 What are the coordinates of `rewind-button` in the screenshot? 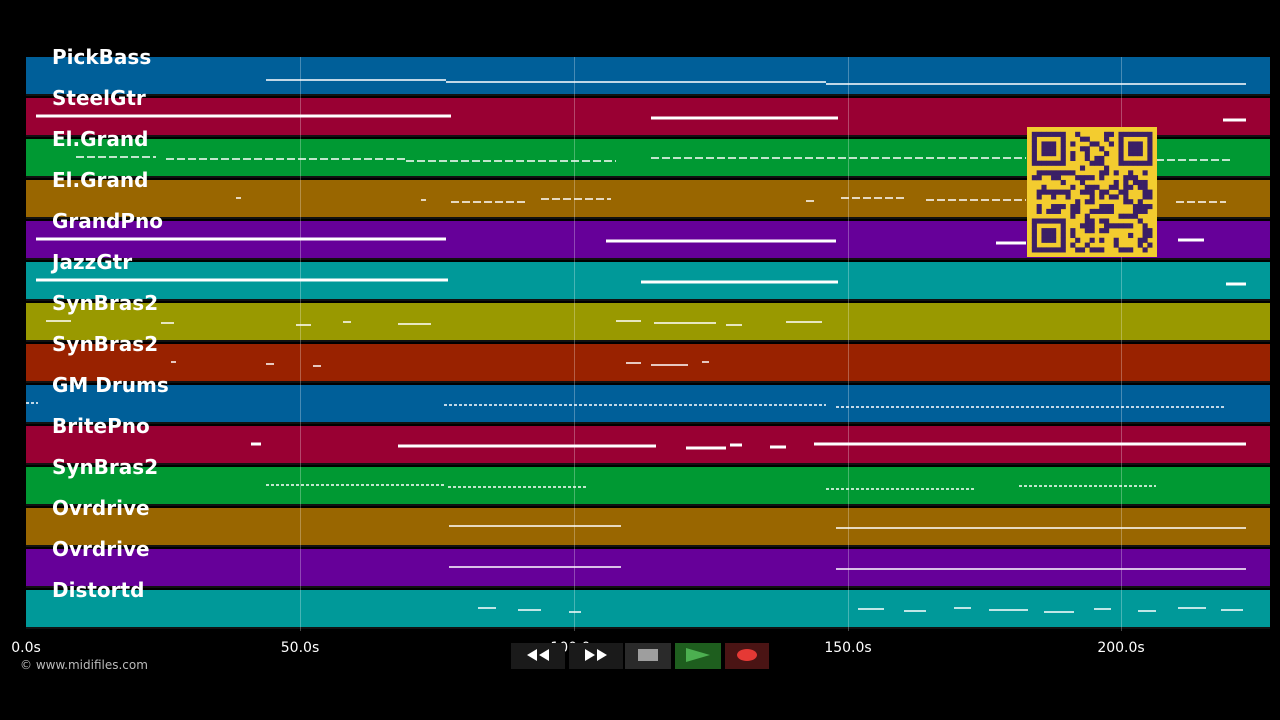 It's located at (538, 656).